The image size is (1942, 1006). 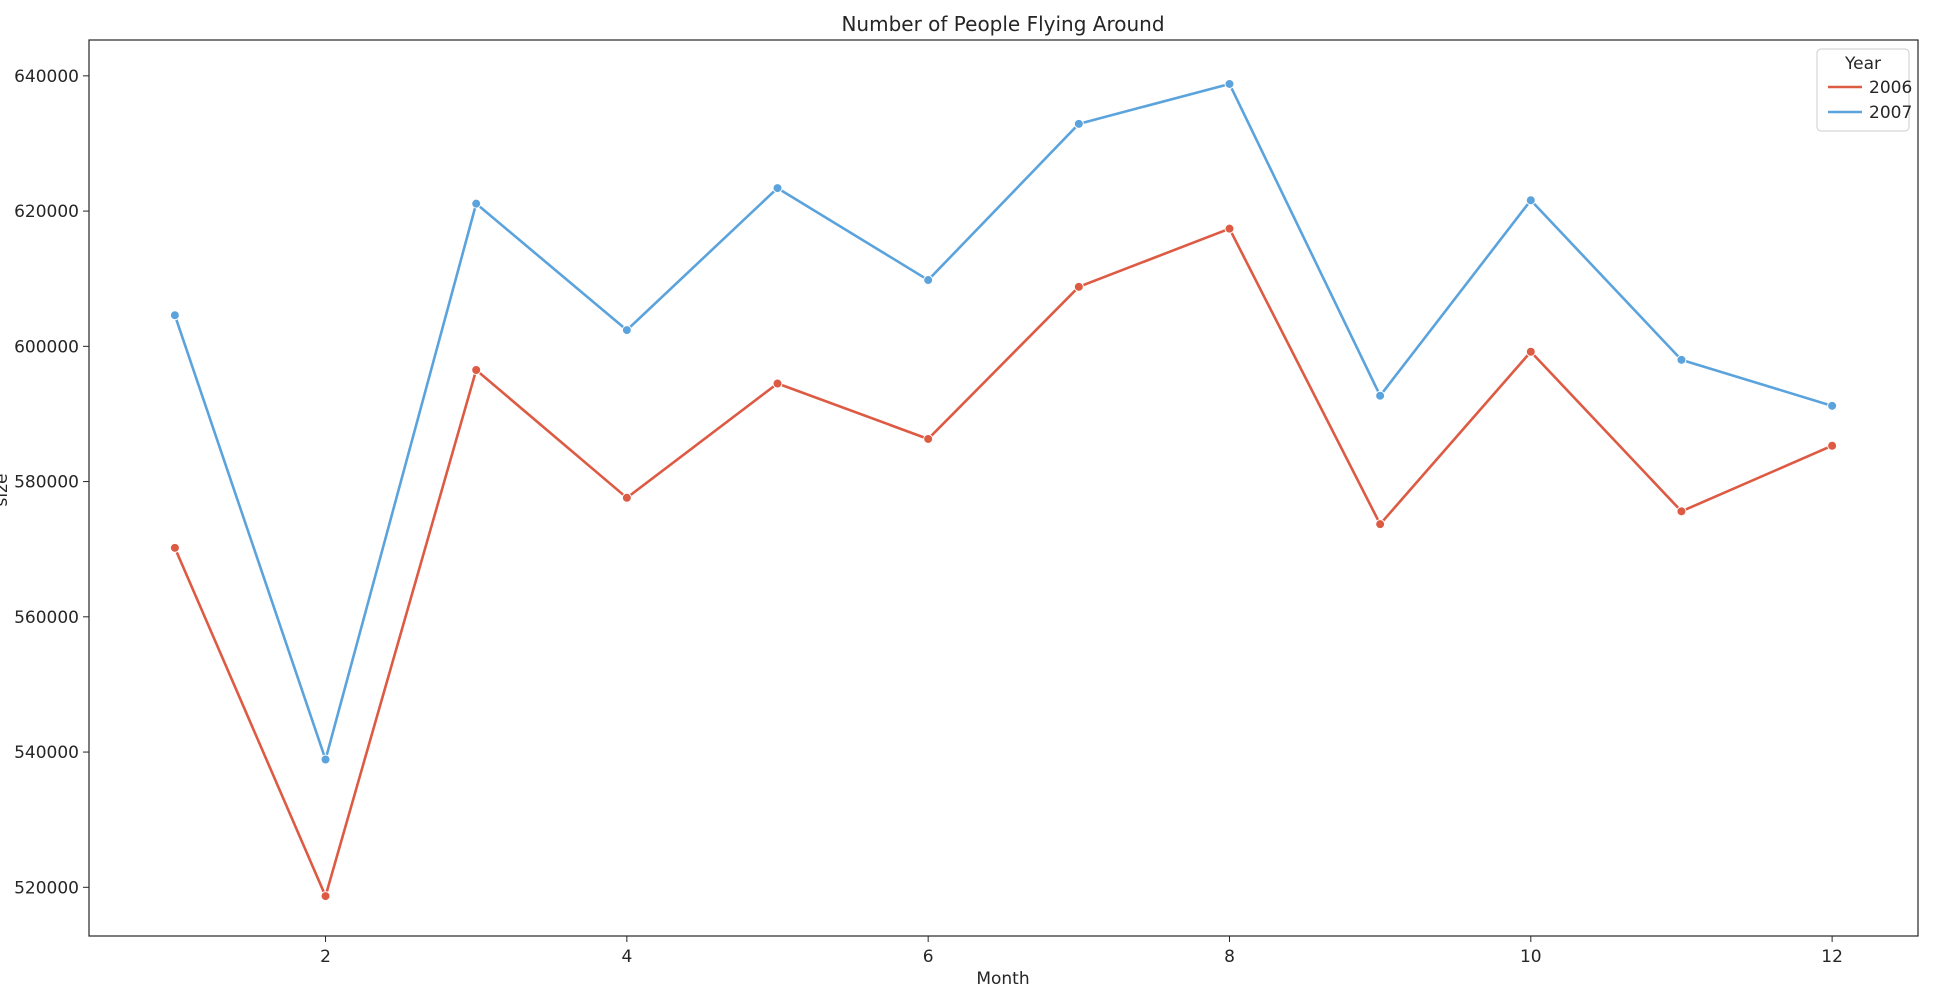 I want to click on legend-label-2006: 2006, so click(x=1890, y=88).